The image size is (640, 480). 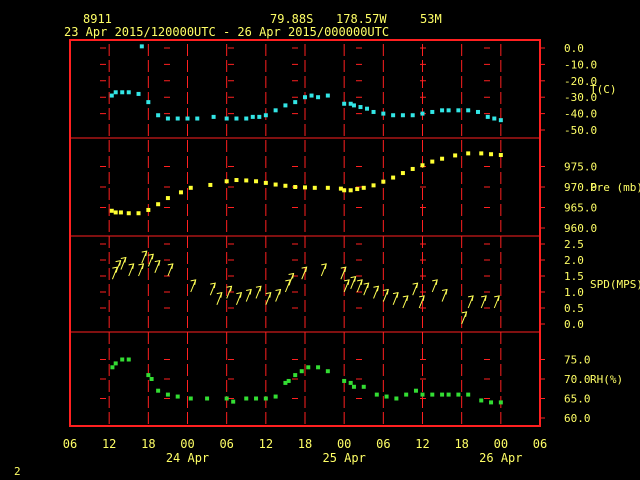 I want to click on x-tick-label: 06, so click(x=383, y=444).